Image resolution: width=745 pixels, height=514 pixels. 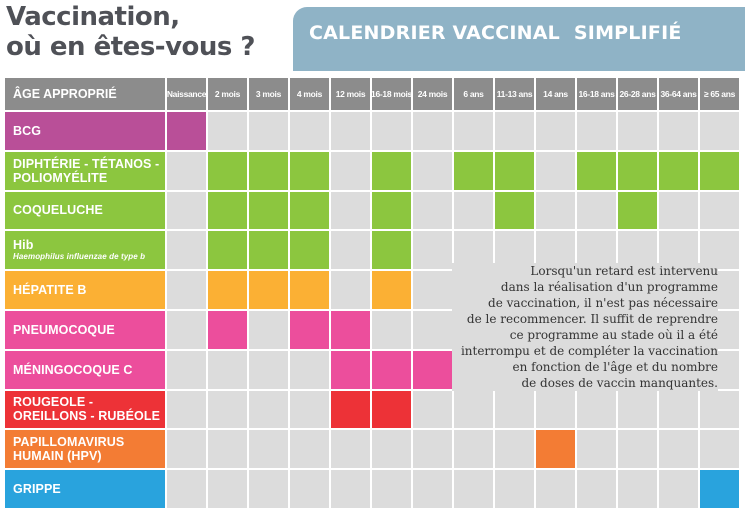 What do you see at coordinates (27, 130) in the screenshot?
I see `vaccine-name: BCG` at bounding box center [27, 130].